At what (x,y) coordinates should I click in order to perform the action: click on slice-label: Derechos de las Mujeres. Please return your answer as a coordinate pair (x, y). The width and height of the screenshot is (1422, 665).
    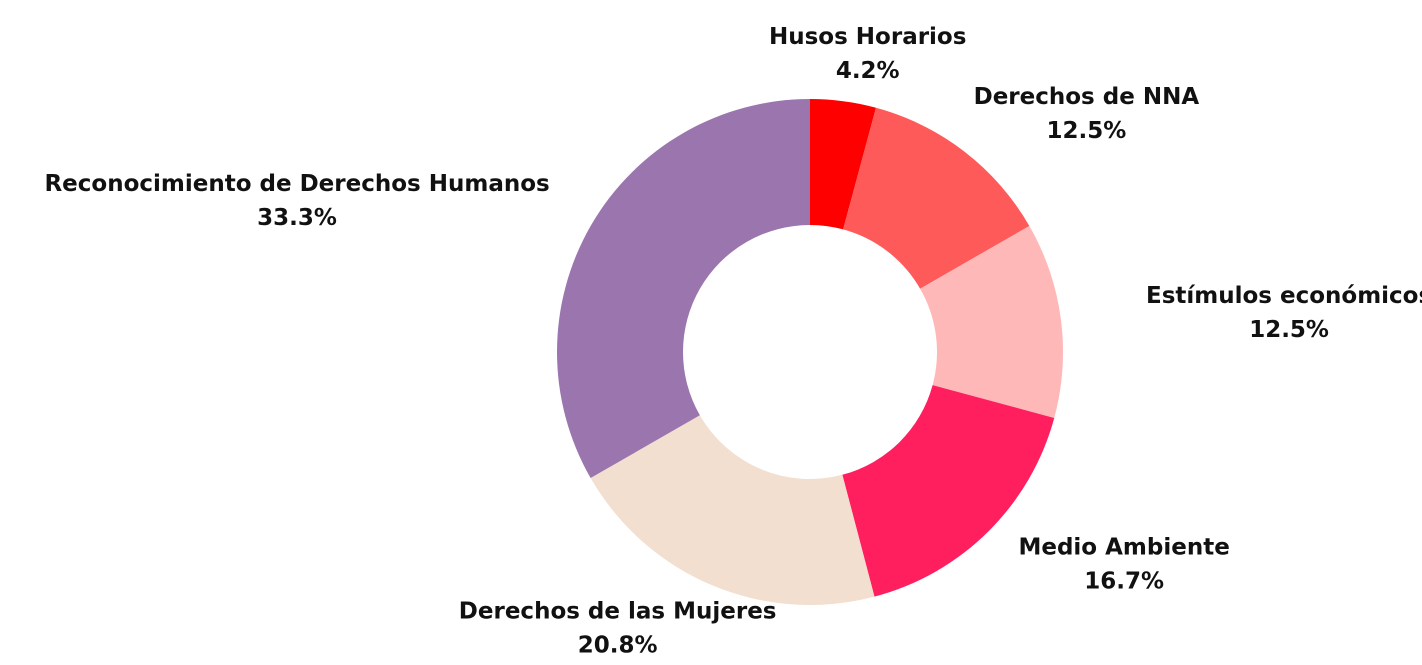
    Looking at the image, I should click on (618, 611).